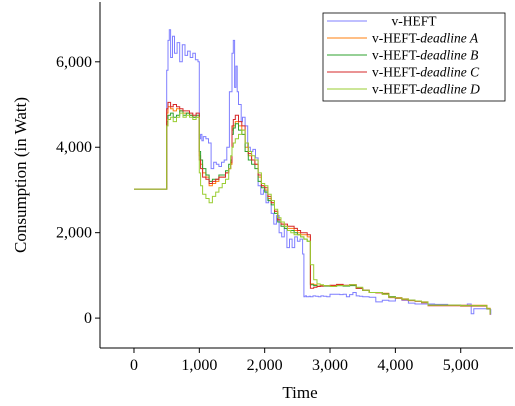  Describe the element at coordinates (450, 72) in the screenshot. I see `legend-label-italic: deadline C` at that location.